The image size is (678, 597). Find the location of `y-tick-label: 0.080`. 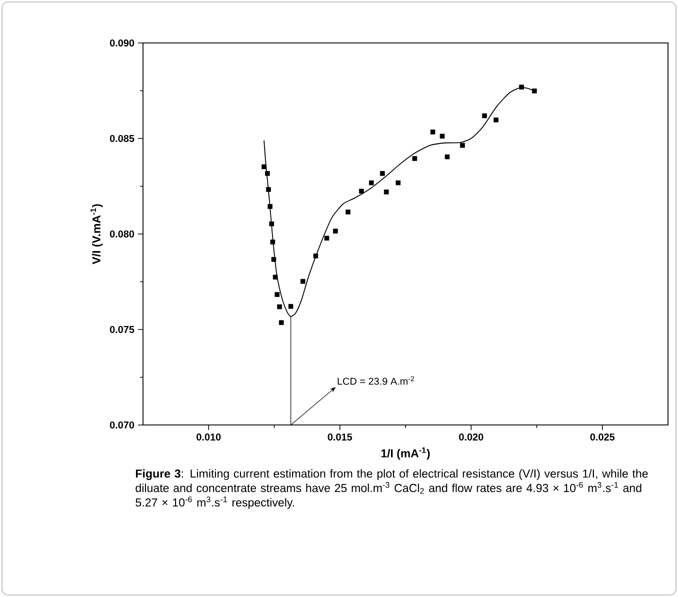

y-tick-label: 0.080 is located at coordinates (122, 234).